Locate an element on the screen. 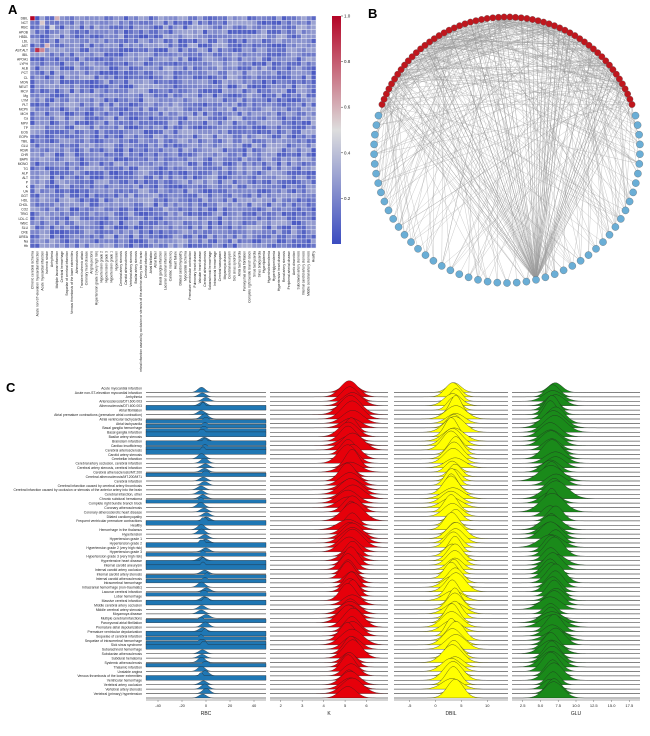 The height and width of the screenshot is (736, 650). ridge-density is located at coordinates (206, 669).